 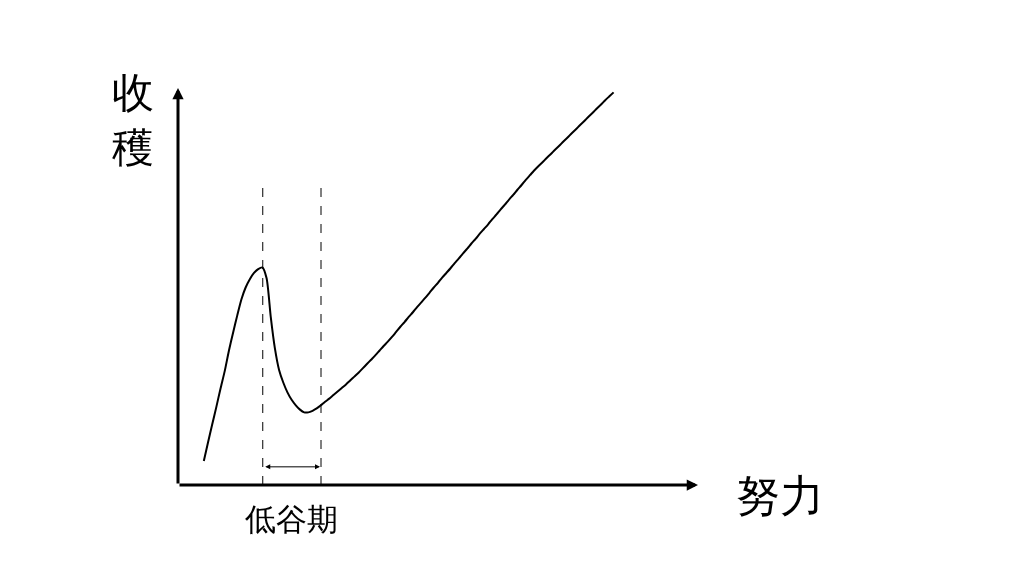 What do you see at coordinates (133, 120) in the screenshot?
I see `y-axis-title: 收穫` at bounding box center [133, 120].